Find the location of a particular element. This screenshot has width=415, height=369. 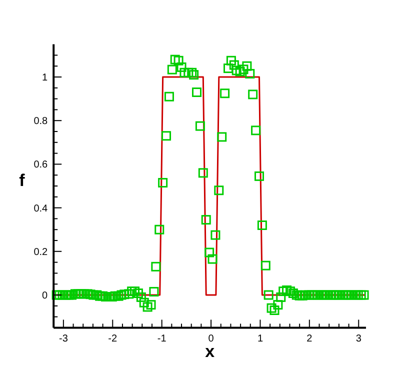

y-tick-label: 0.2 is located at coordinates (41, 252).